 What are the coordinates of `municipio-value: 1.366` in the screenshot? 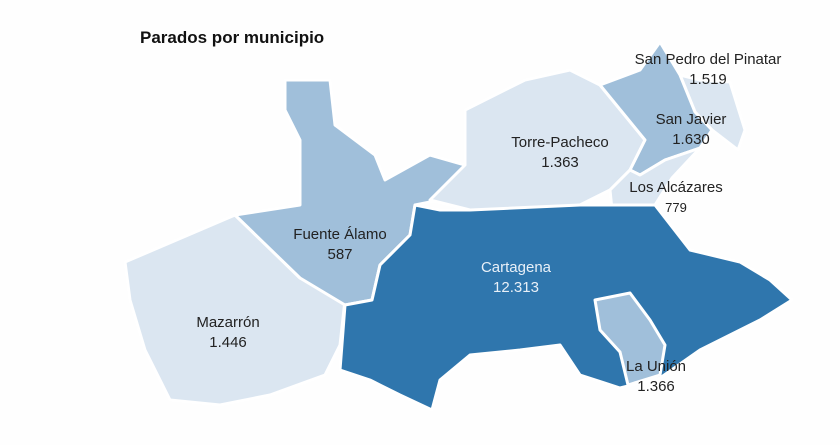 It's located at (656, 386).